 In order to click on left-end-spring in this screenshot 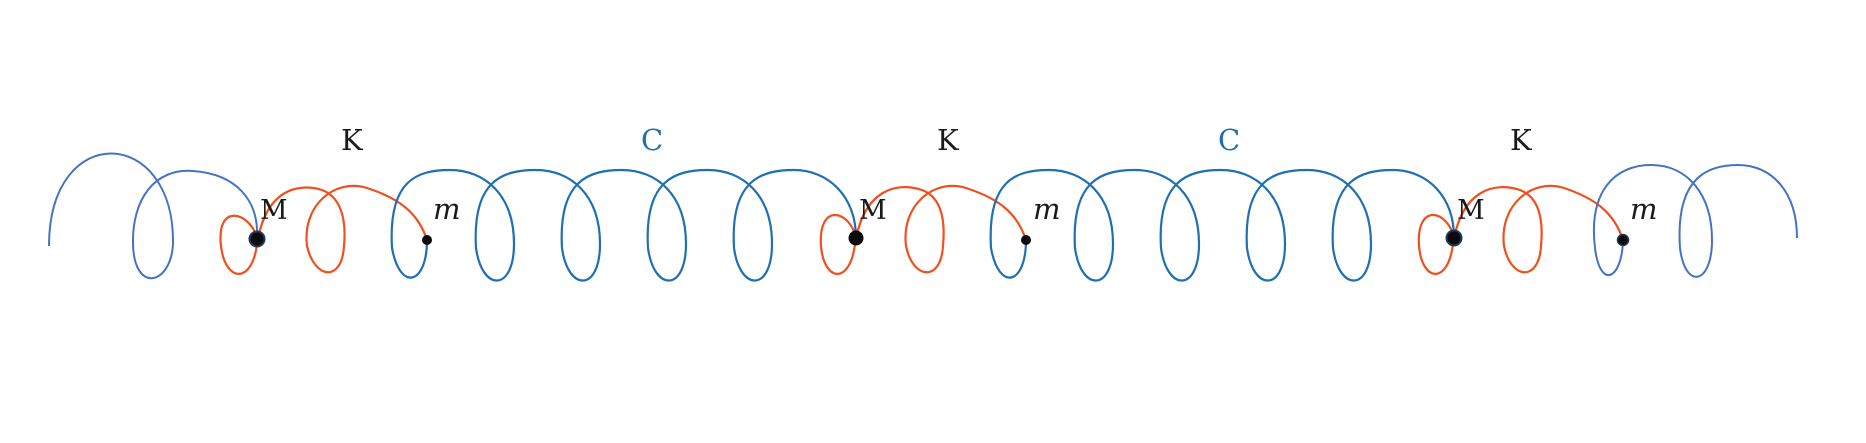, I will do `click(153, 216)`.